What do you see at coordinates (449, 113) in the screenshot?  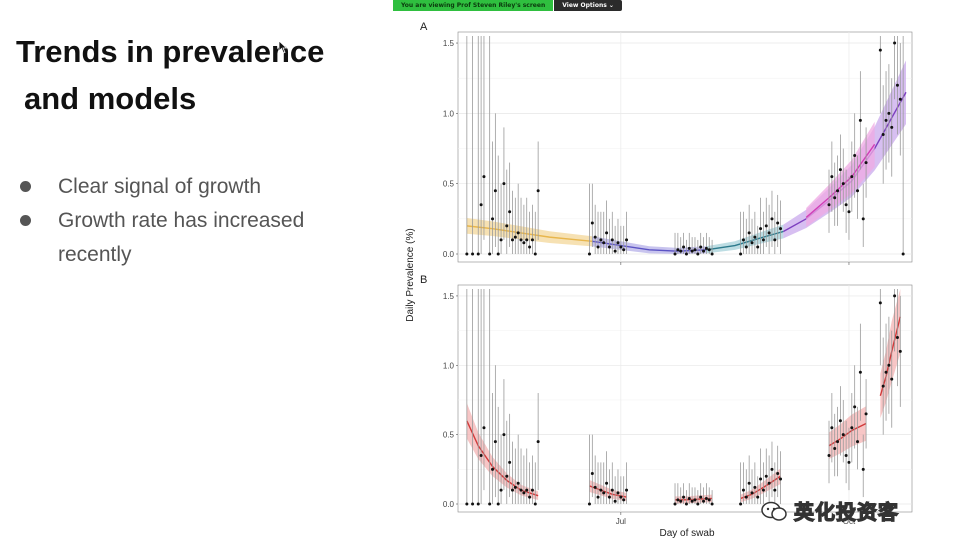 I see `y-tick-label: 1.0` at bounding box center [449, 113].